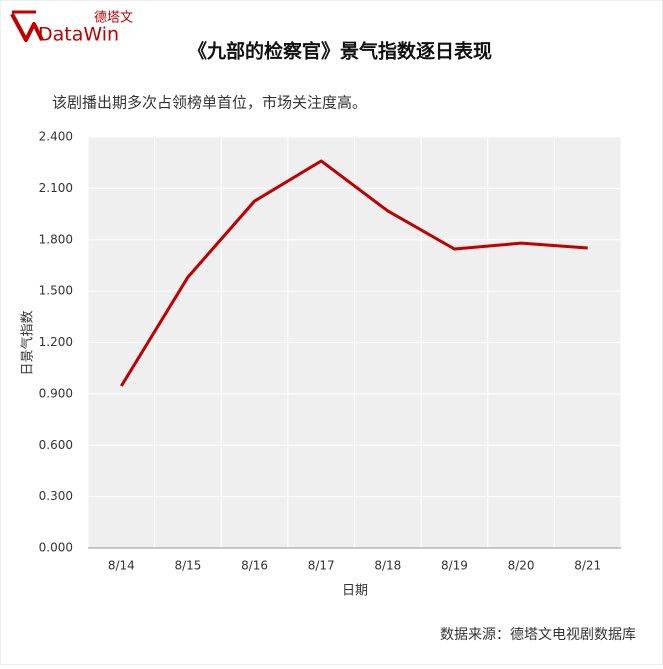 The height and width of the screenshot is (669, 663). Describe the element at coordinates (56, 137) in the screenshot. I see `y-tick-label: 2.400` at that location.